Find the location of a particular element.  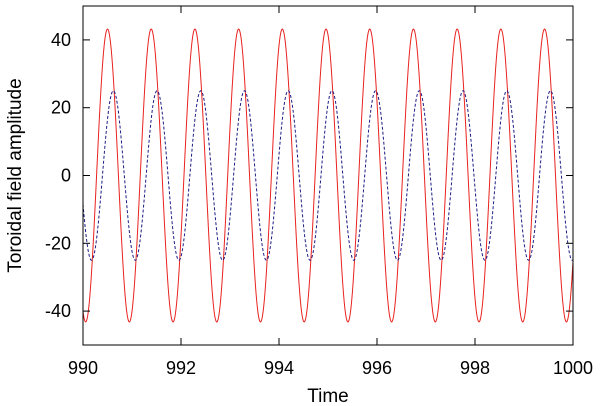

x-tick-label: 992 is located at coordinates (181, 368).